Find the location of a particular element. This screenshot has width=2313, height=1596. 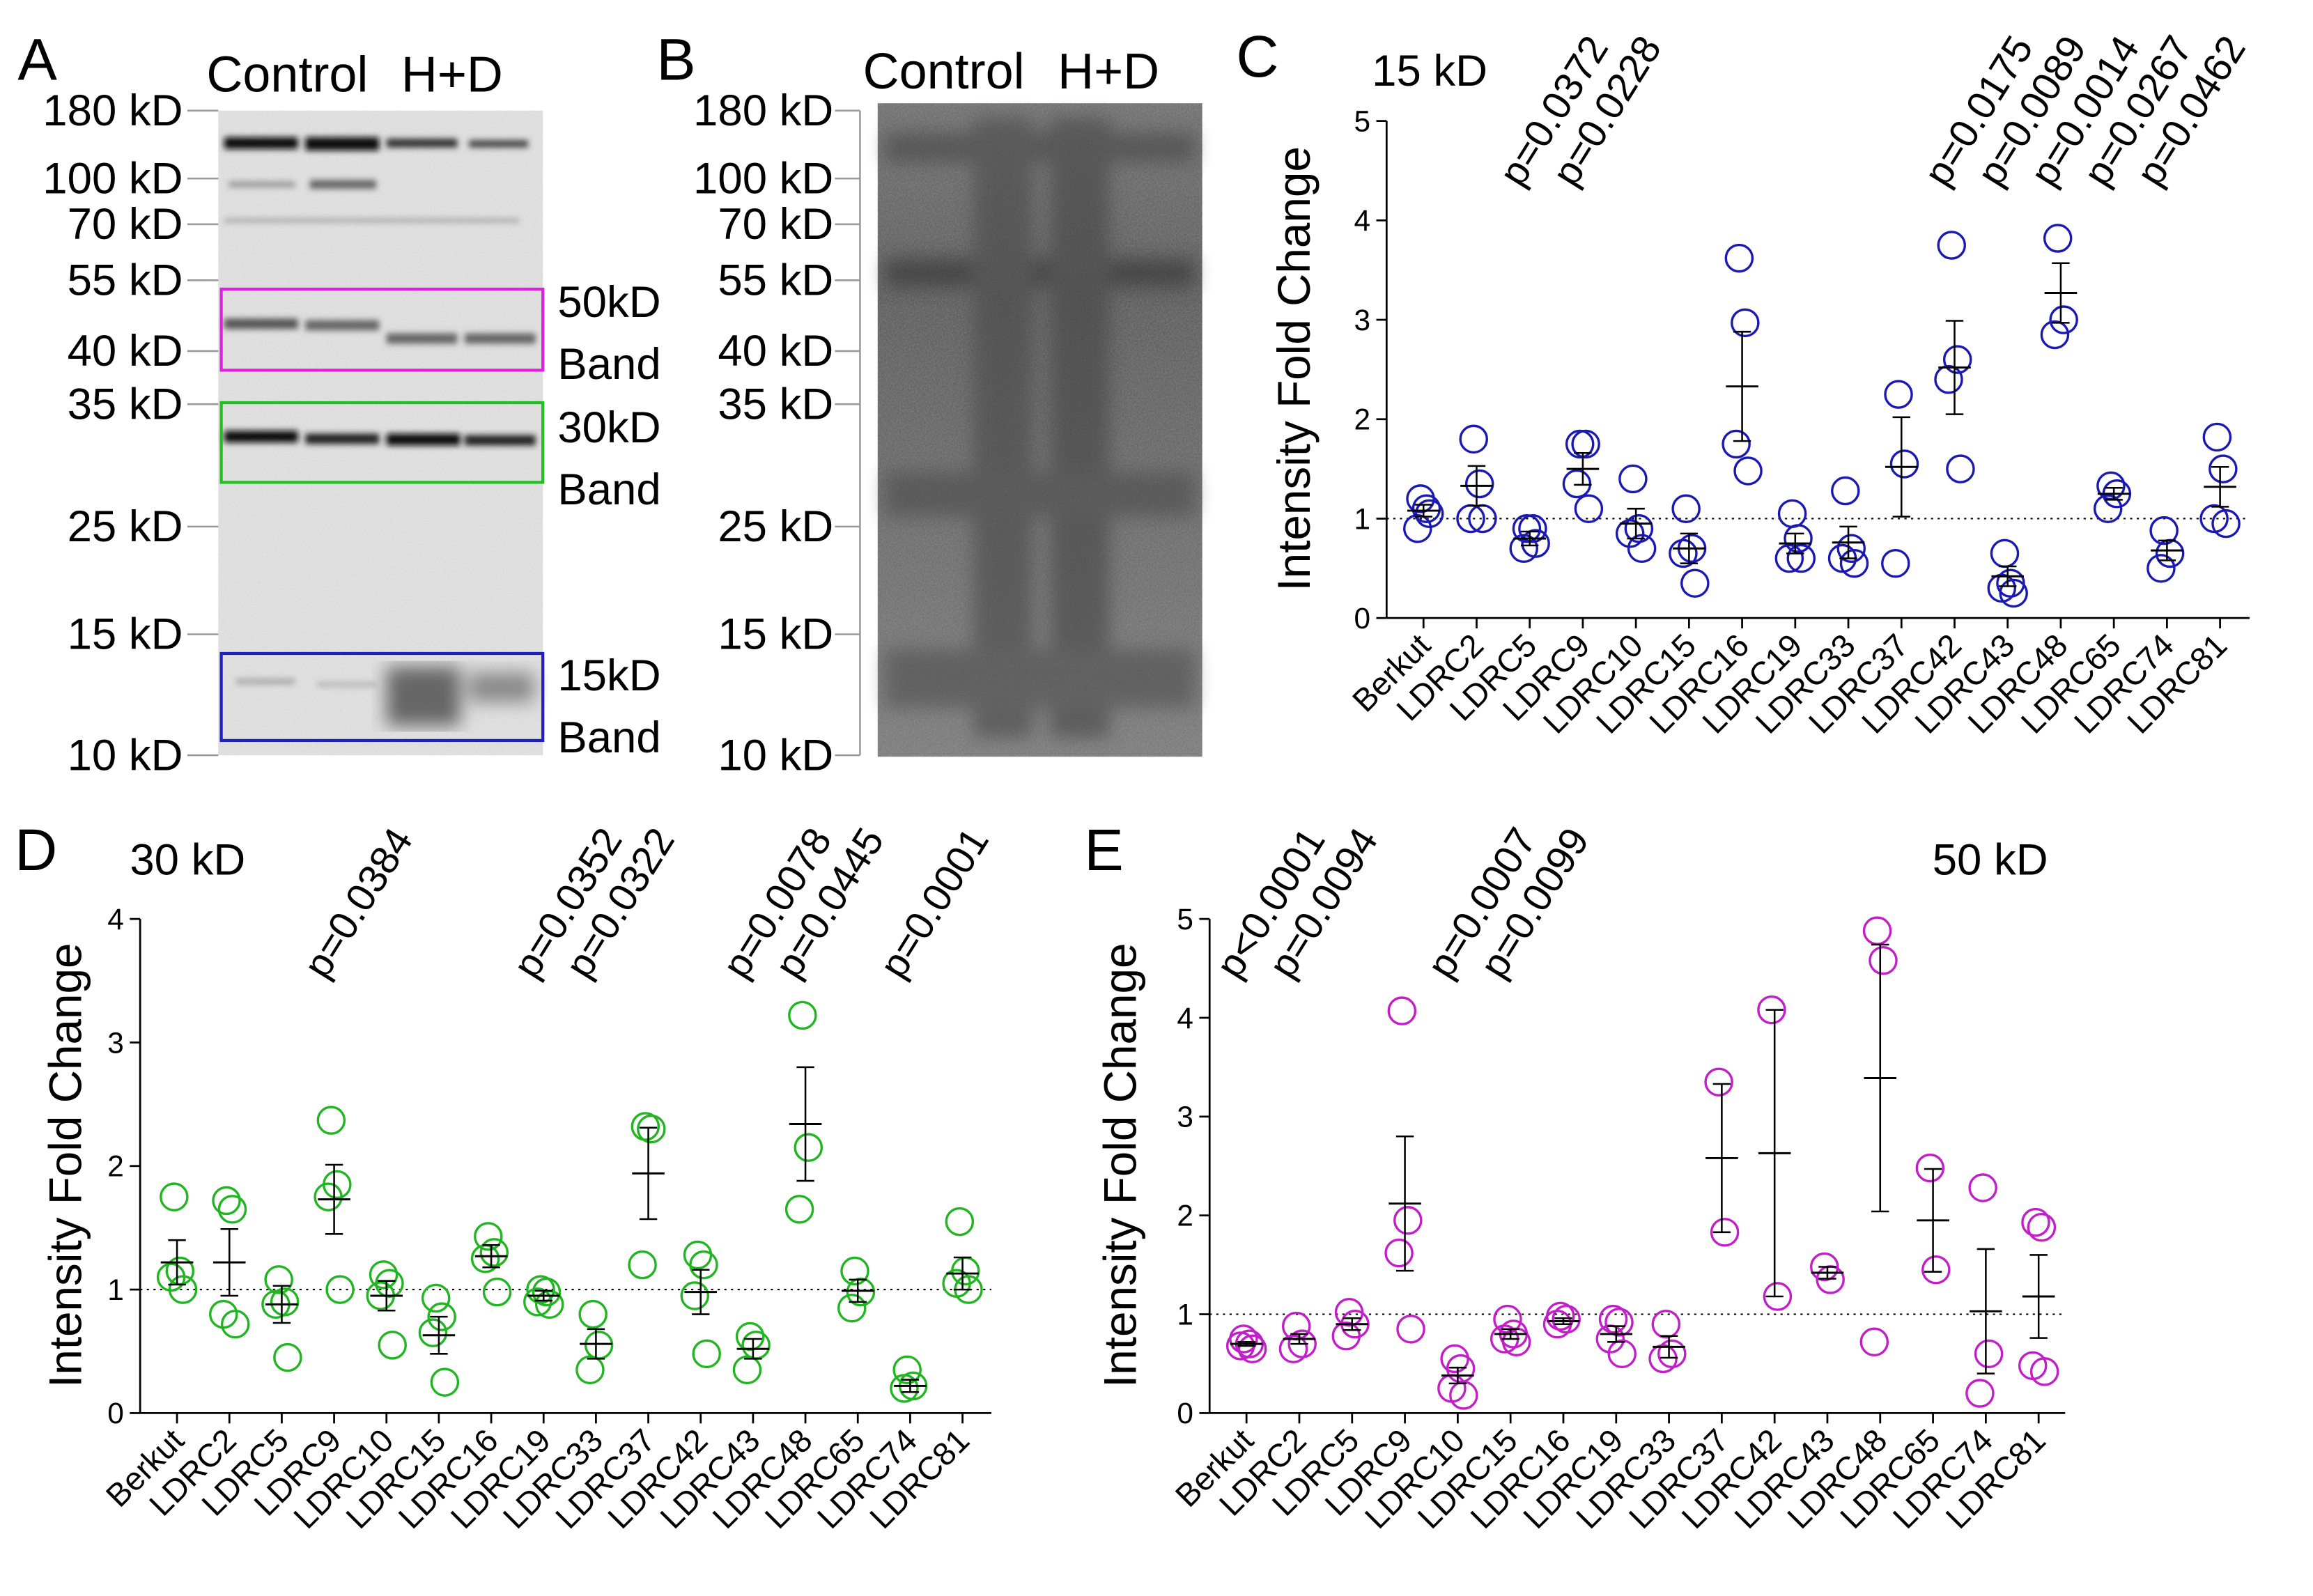

marker-label: 70 kD is located at coordinates (126, 224).